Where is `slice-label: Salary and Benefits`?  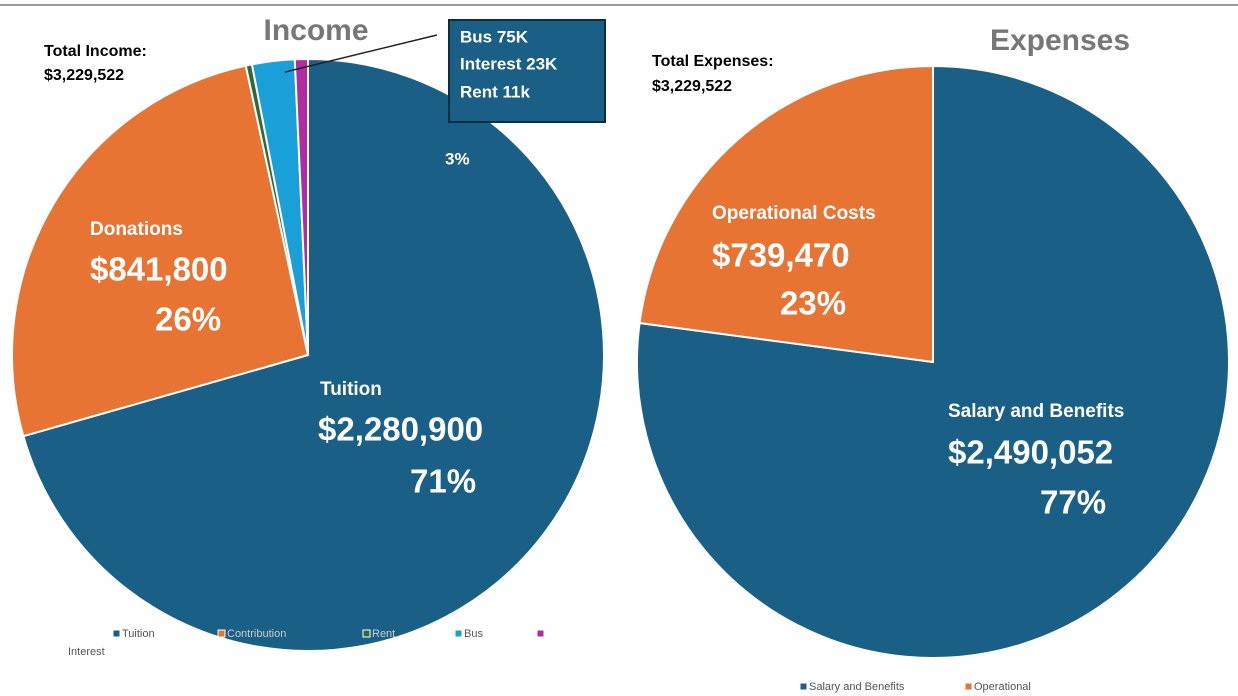
slice-label: Salary and Benefits is located at coordinates (1036, 411).